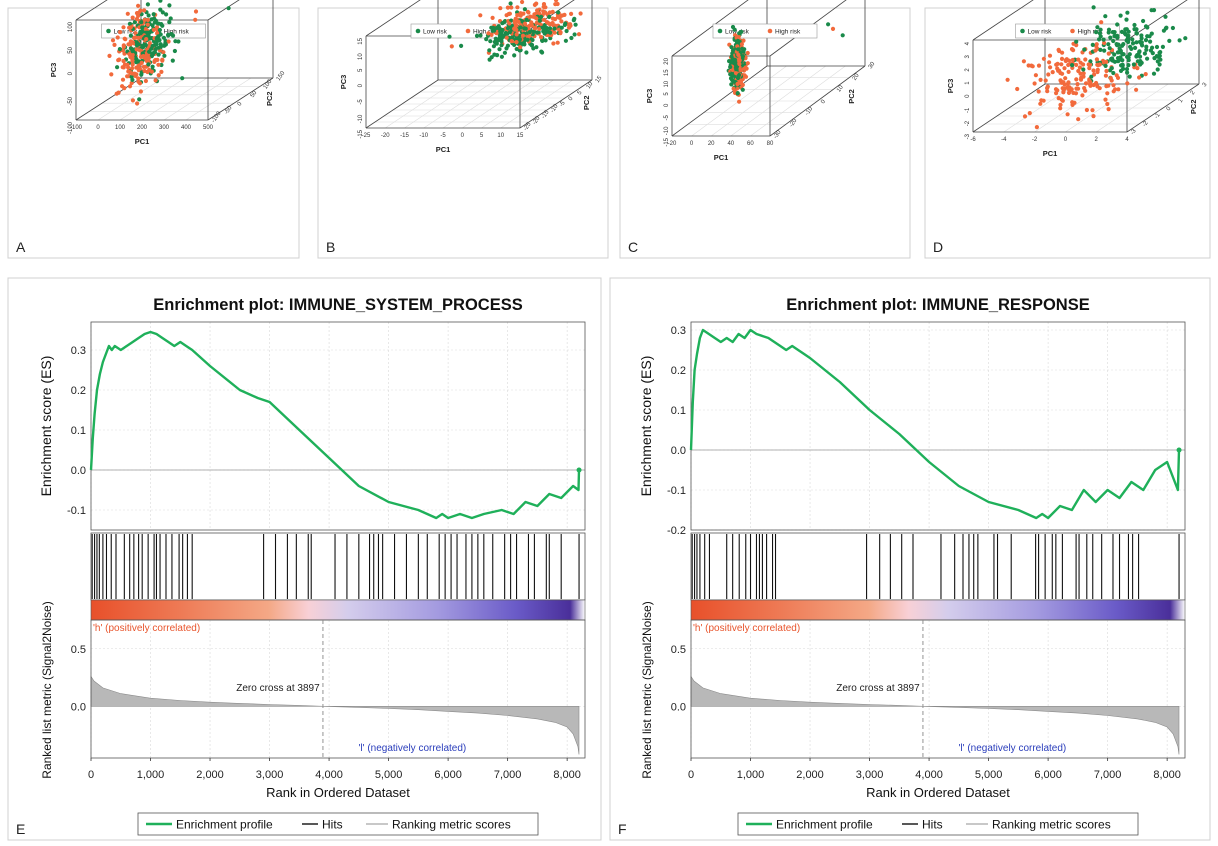  Describe the element at coordinates (1067, 133) in the screenshot. I see `panel-frame` at that location.